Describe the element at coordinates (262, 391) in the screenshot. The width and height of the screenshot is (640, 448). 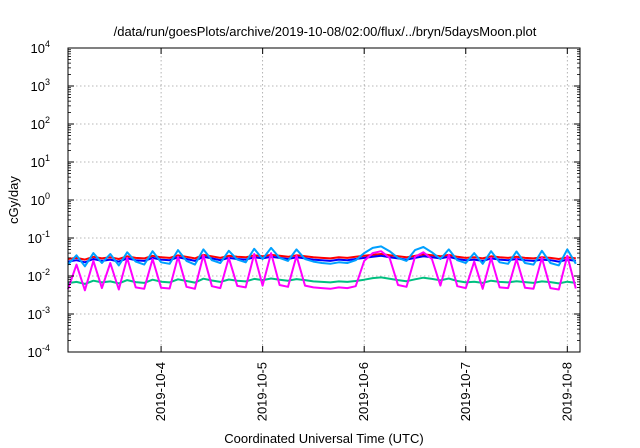
I see `x-tick-label: 2019-10-5` at that location.